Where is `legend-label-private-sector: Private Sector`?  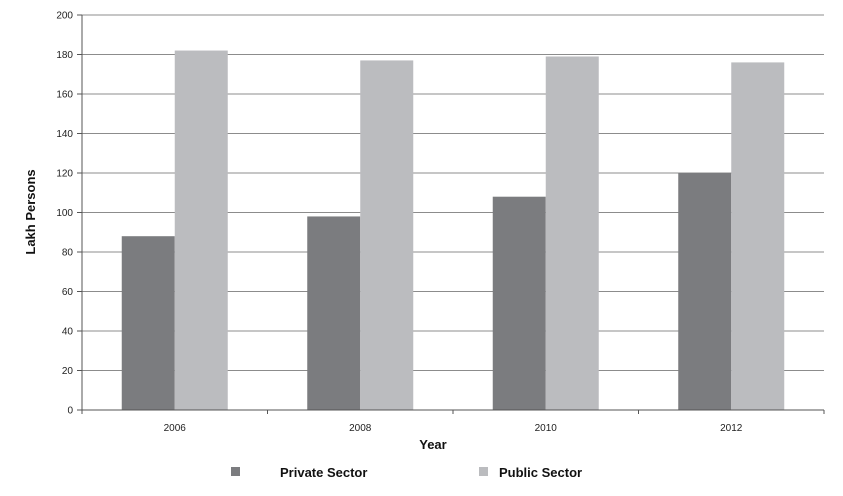
legend-label-private-sector: Private Sector is located at coordinates (323, 472).